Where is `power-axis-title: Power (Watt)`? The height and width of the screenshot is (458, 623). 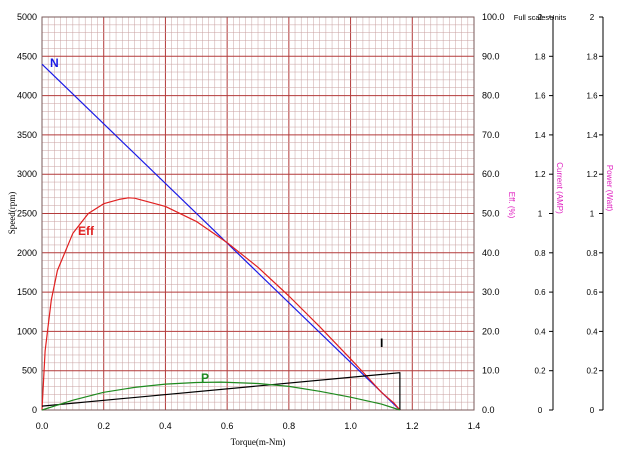
power-axis-title: Power (Watt) is located at coordinates (609, 188).